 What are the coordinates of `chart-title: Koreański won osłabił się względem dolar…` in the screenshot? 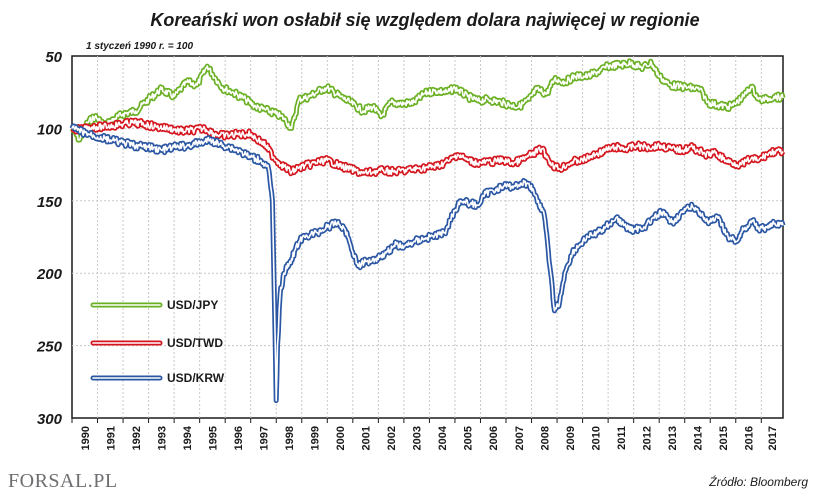 It's located at (424, 20).